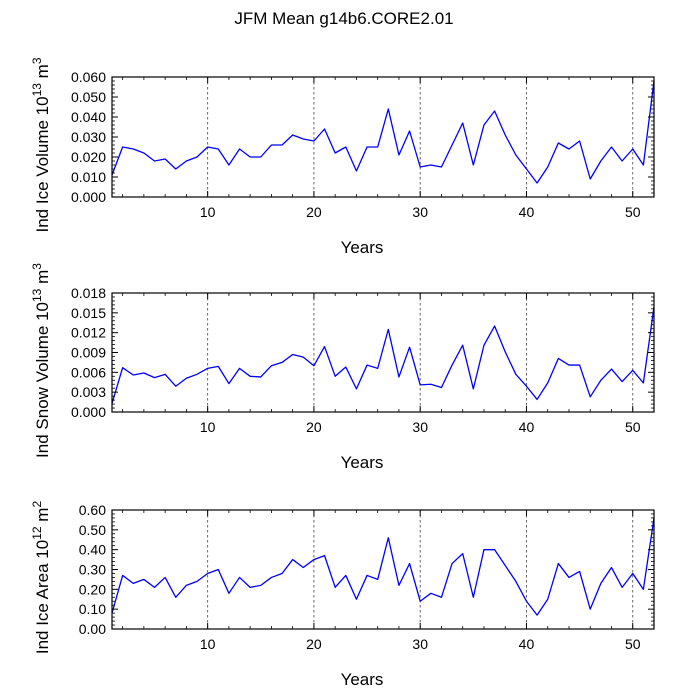 Image resolution: width=689 pixels, height=689 pixels. Describe the element at coordinates (88, 372) in the screenshot. I see `y-tick-label: 0.006` at that location.